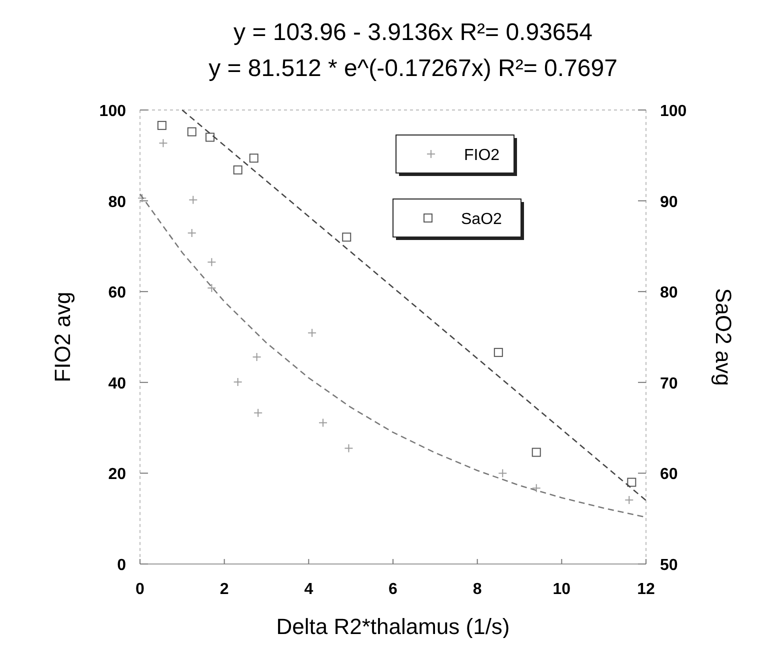 The image size is (762, 646). What do you see at coordinates (723, 337) in the screenshot?
I see `y2-axis-title: SaO2 avg` at bounding box center [723, 337].